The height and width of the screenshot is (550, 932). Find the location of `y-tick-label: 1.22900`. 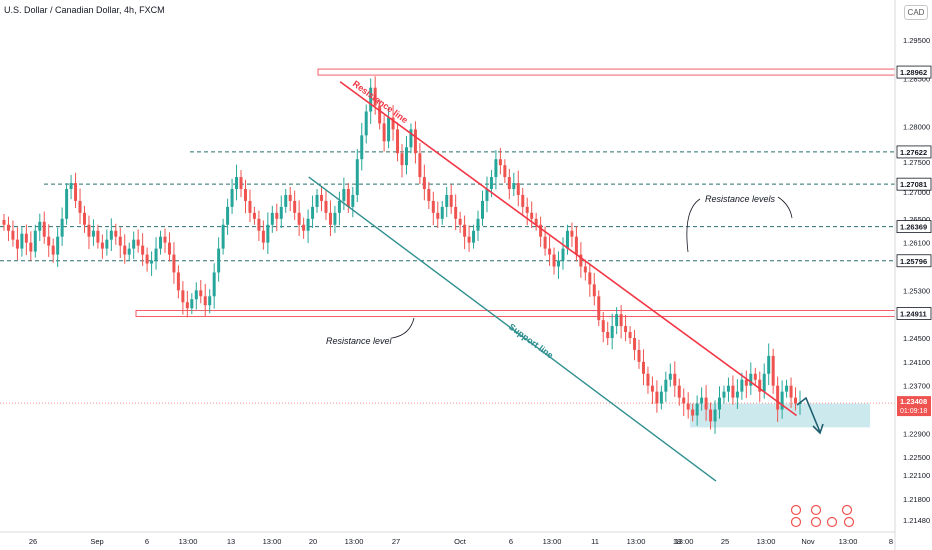

y-tick-label: 1.22900 is located at coordinates (916, 433).